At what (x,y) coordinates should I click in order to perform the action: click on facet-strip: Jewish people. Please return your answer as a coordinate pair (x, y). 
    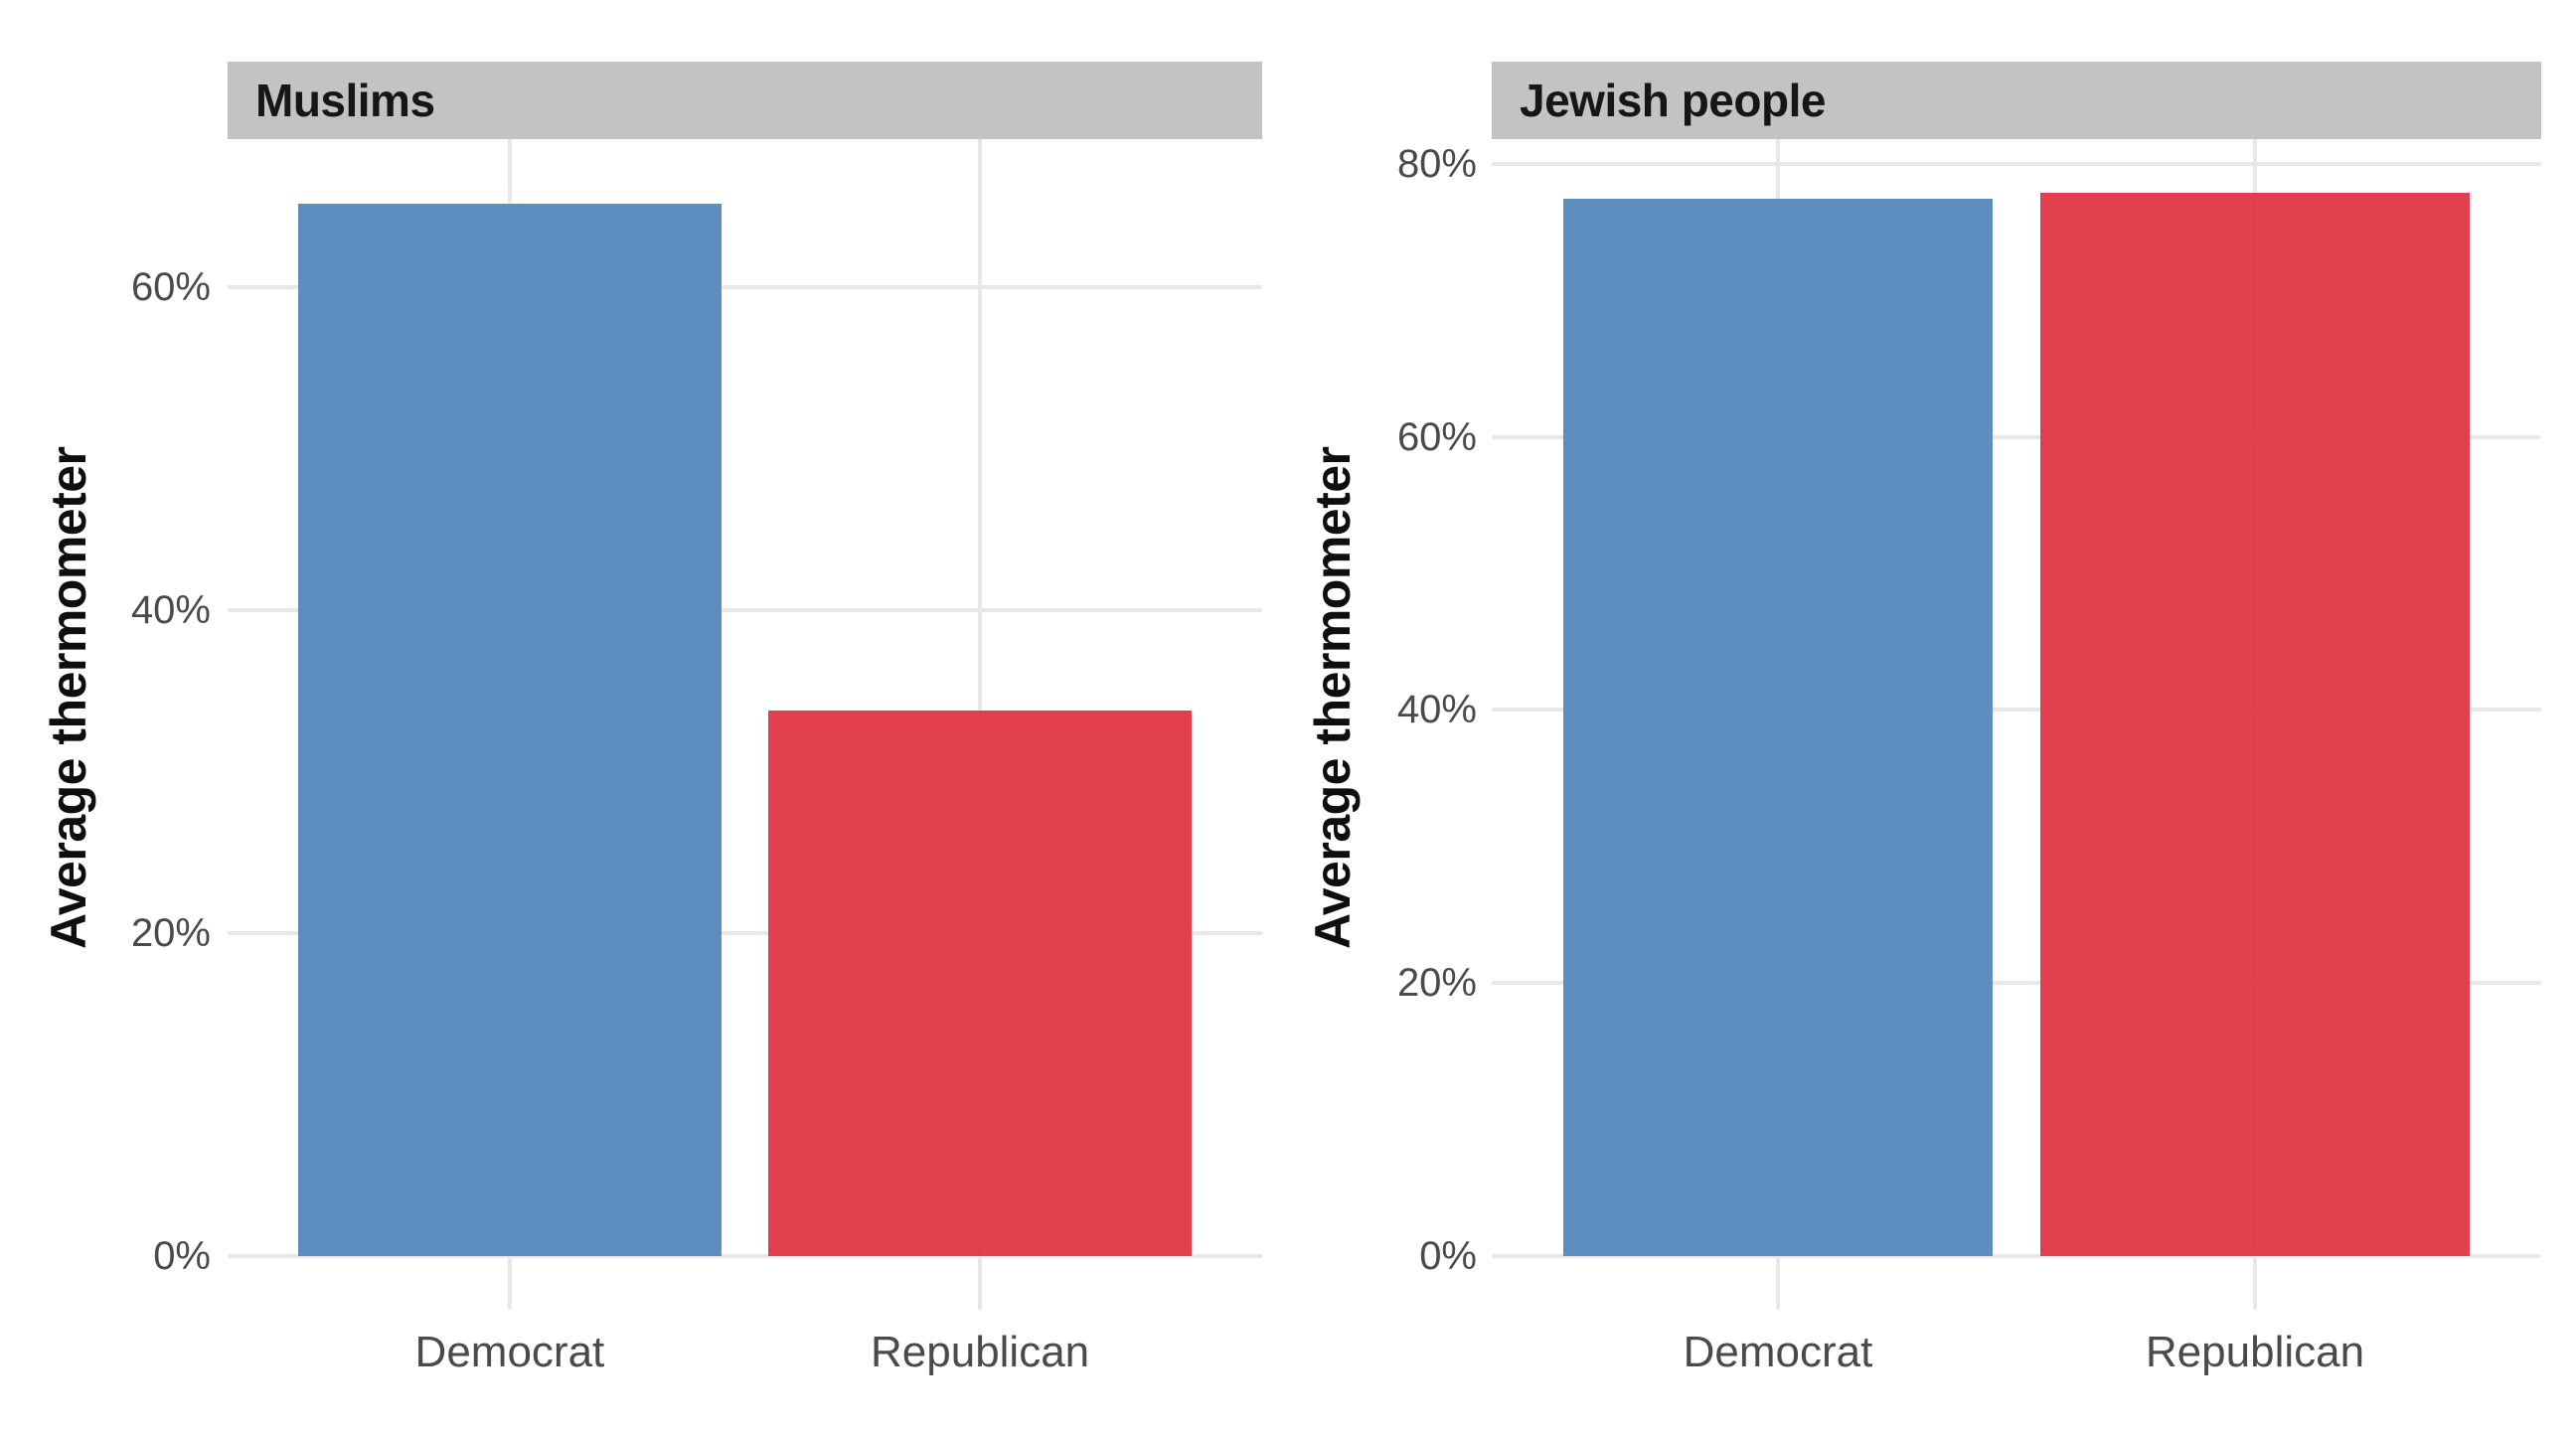
    Looking at the image, I should click on (2016, 100).